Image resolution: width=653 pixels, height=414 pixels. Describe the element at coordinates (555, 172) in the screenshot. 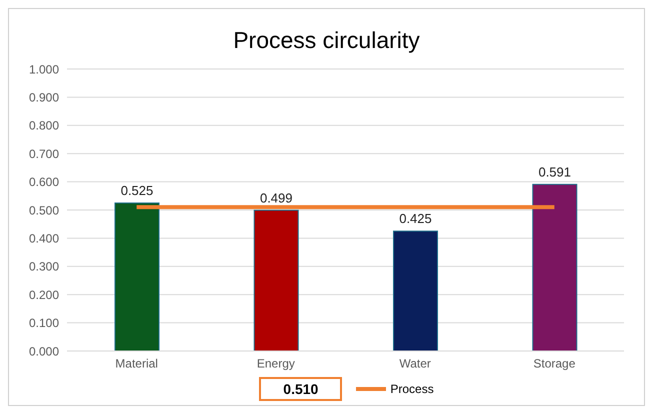

I see `data-label: 0.591` at that location.